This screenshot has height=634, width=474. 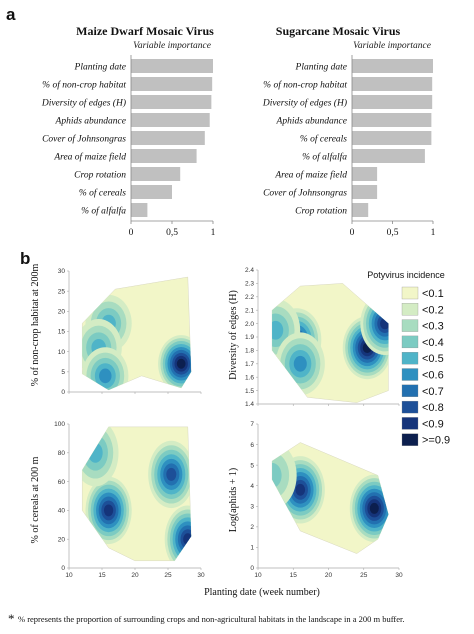 What do you see at coordinates (252, 527) in the screenshot?
I see `y-tick-label: 2` at bounding box center [252, 527].